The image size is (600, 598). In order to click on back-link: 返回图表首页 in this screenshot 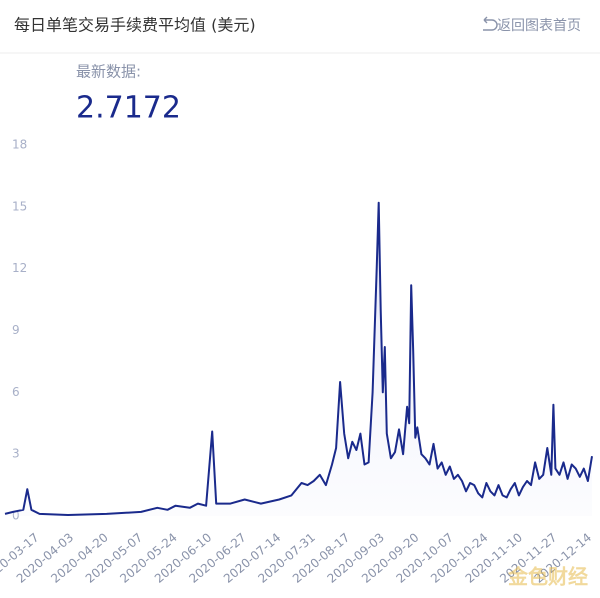, I will do `click(532, 25)`.